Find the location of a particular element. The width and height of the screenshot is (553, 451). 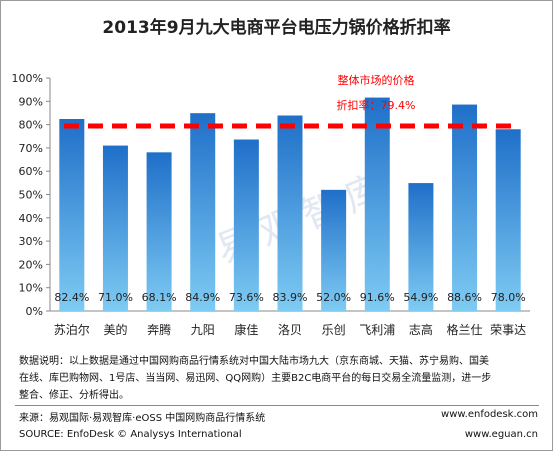

data-label: 52.0% is located at coordinates (333, 297).